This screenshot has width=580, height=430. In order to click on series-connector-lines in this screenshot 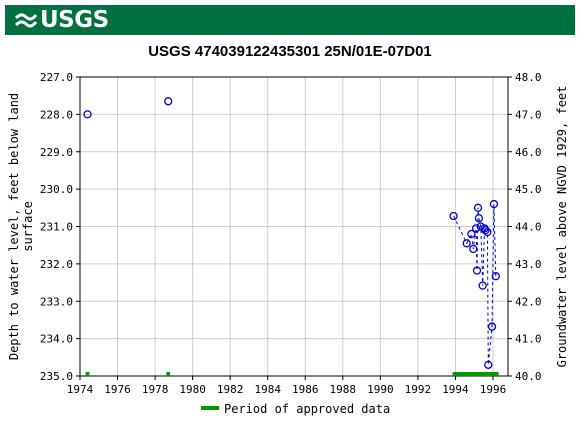, I will do `click(475, 284)`.